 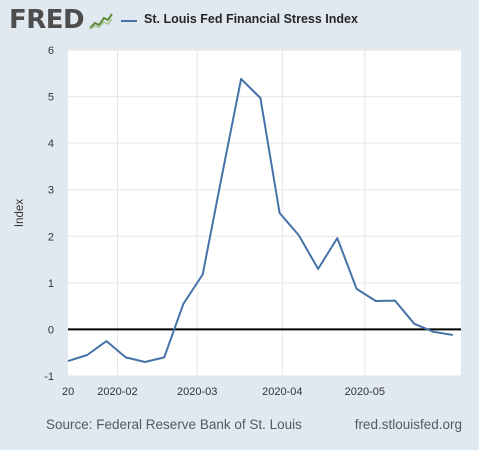 I want to click on fred-url-link: fred.stlouisfed.org, so click(x=408, y=424).